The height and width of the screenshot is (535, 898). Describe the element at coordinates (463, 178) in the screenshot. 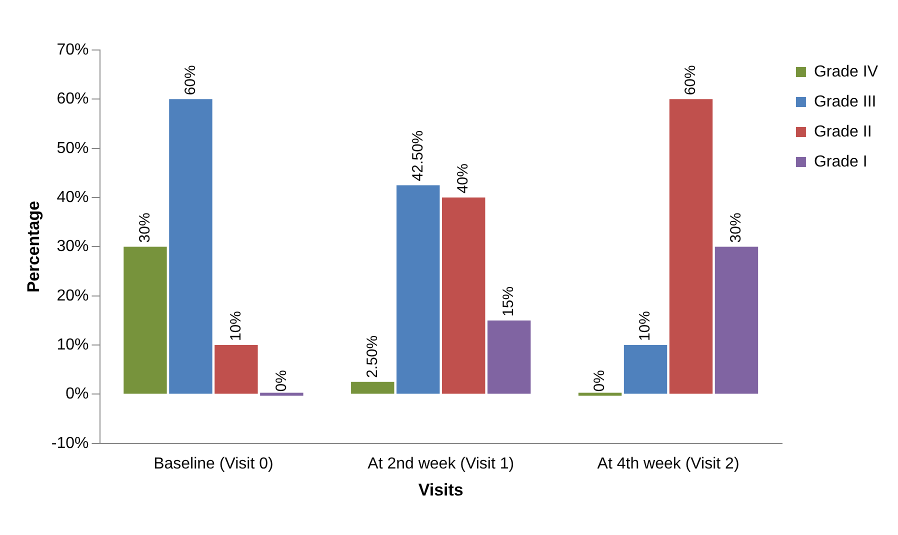

I see `data-label: 40%` at that location.